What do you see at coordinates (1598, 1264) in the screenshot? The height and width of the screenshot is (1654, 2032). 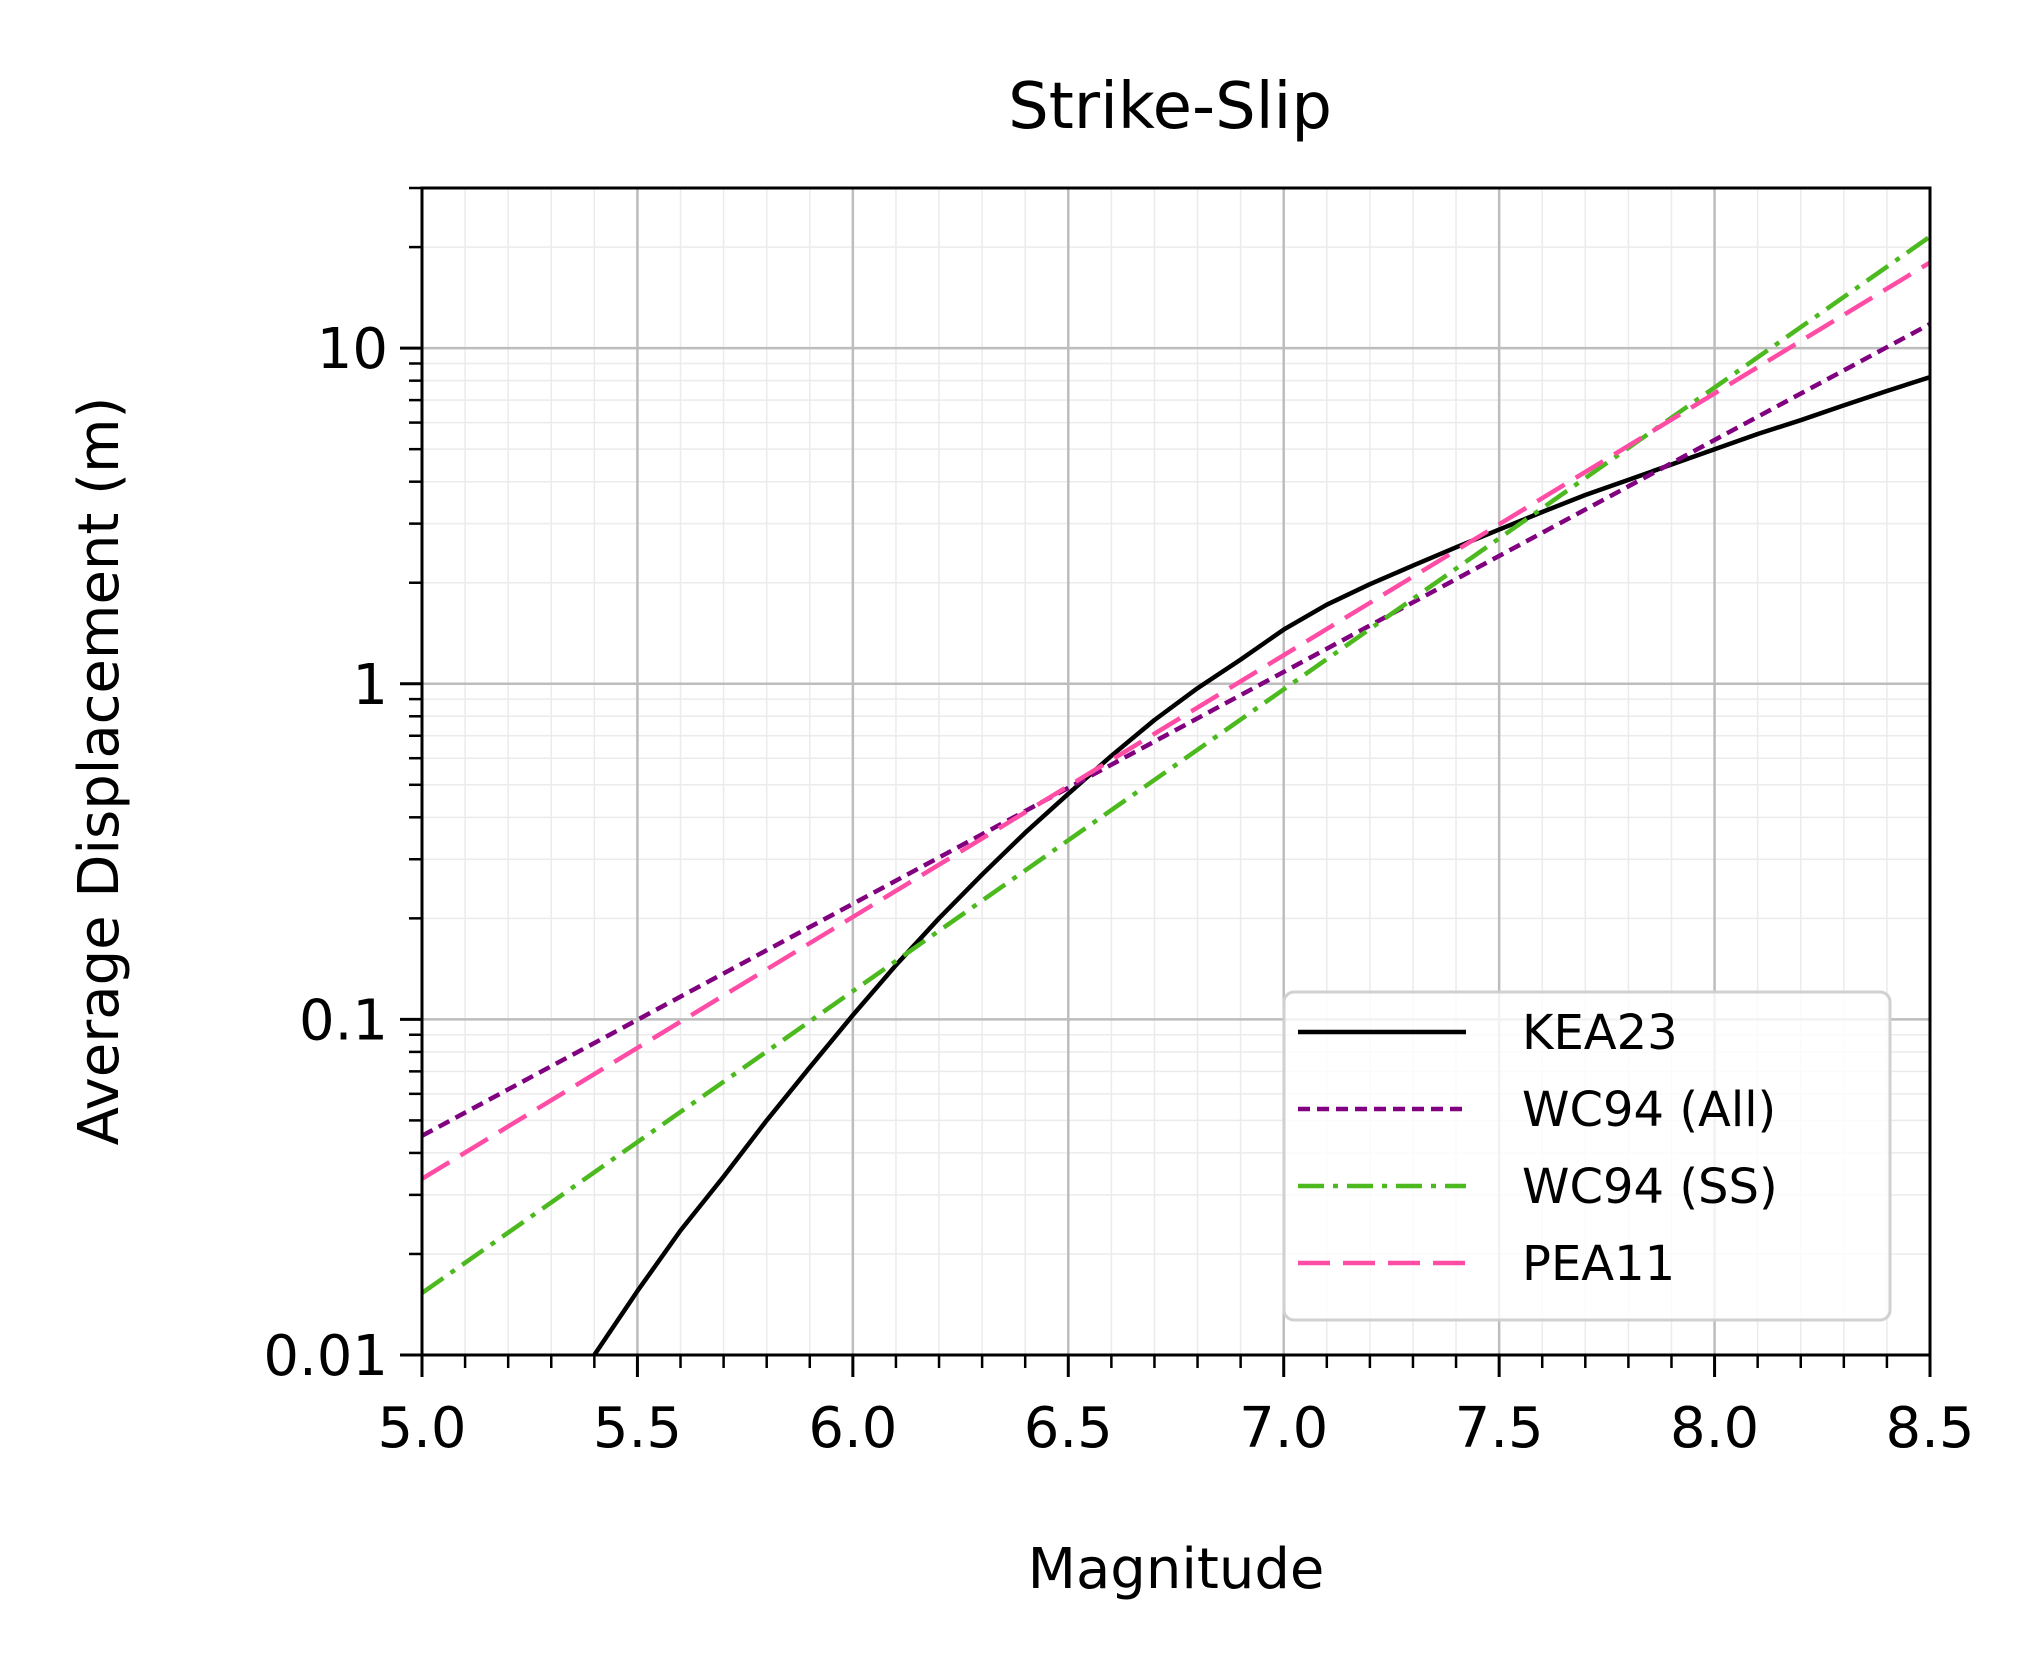 I see `legend-label-pea11: PEA11` at bounding box center [1598, 1264].